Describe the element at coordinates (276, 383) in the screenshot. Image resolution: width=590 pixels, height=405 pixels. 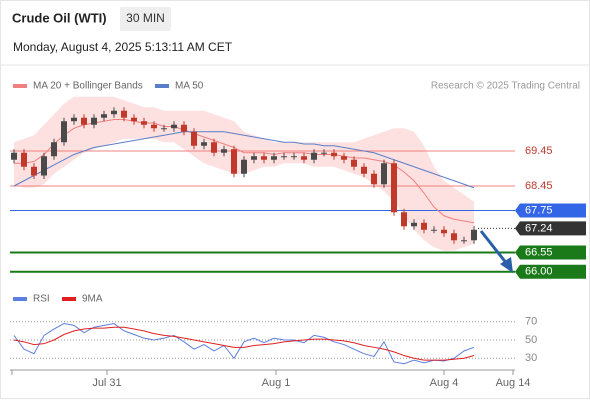
I see `x-tick-label: Aug 1` at that location.